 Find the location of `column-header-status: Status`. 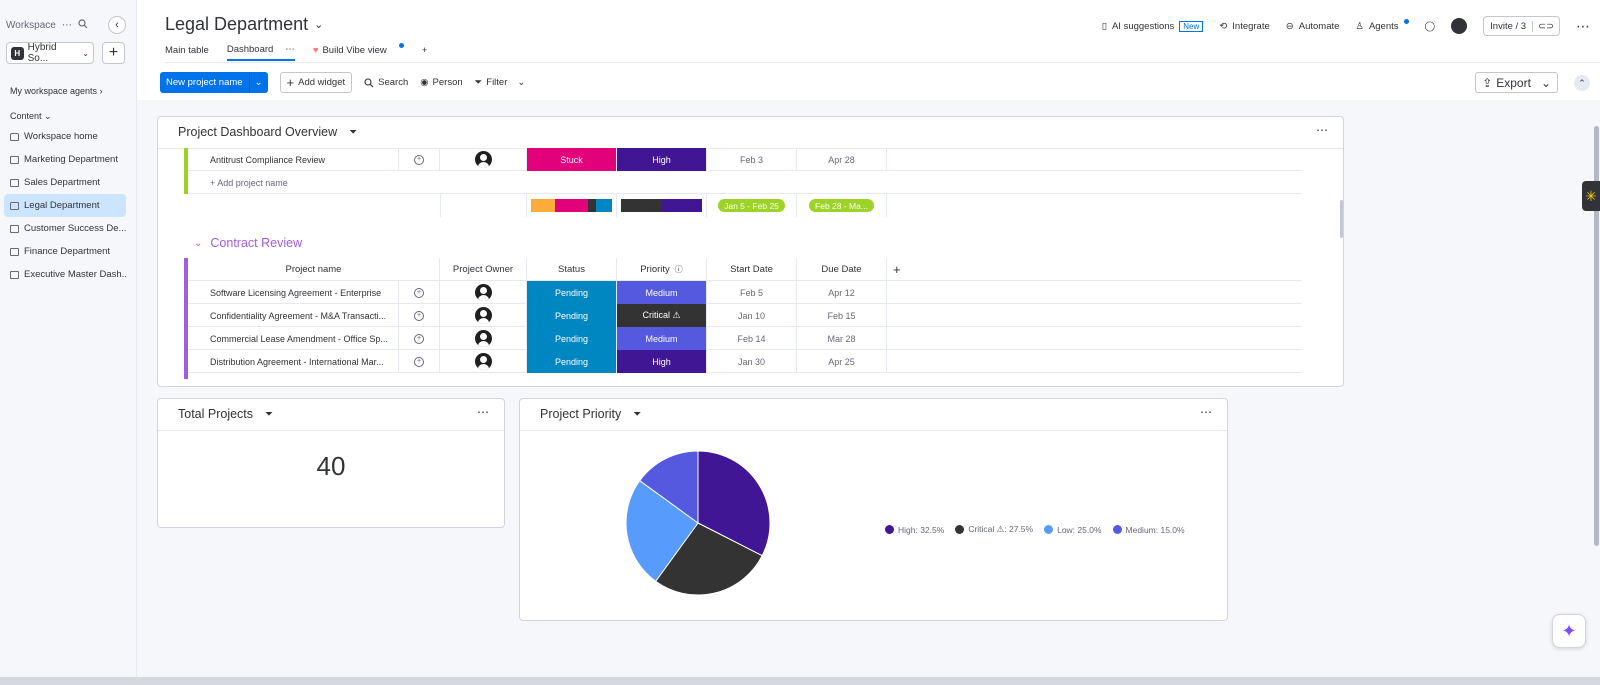

column-header-status: Status is located at coordinates (572, 269).